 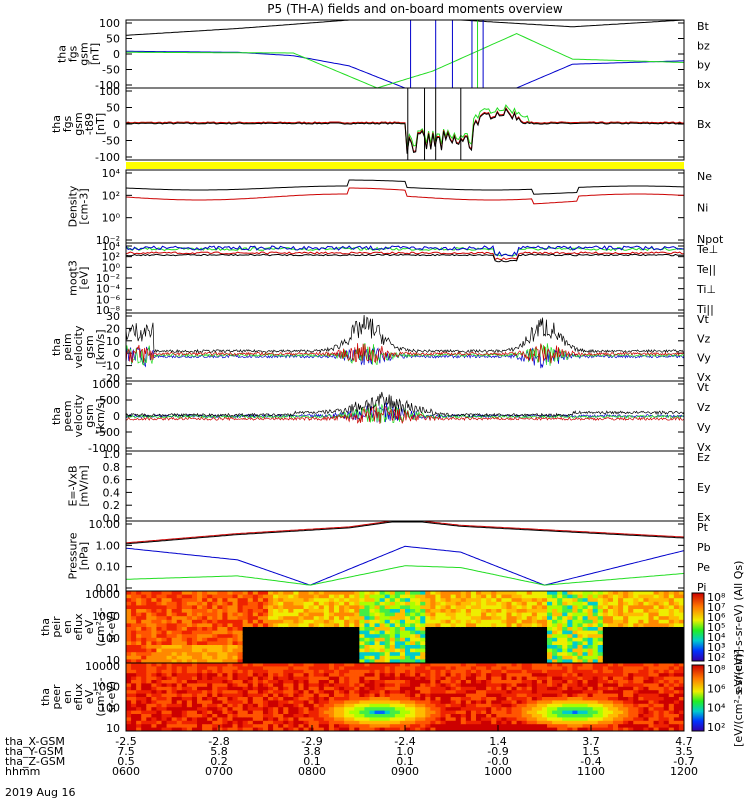 I want to click on ephem-value: 1000, so click(x=498, y=771).